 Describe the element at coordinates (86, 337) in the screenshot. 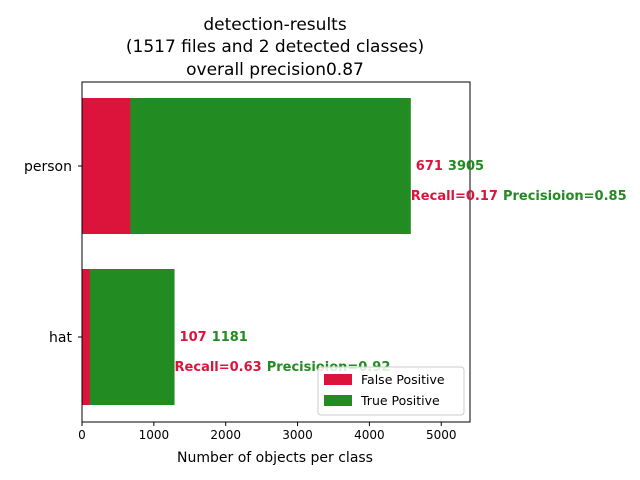

I see `bar-false-positive-hat` at that location.